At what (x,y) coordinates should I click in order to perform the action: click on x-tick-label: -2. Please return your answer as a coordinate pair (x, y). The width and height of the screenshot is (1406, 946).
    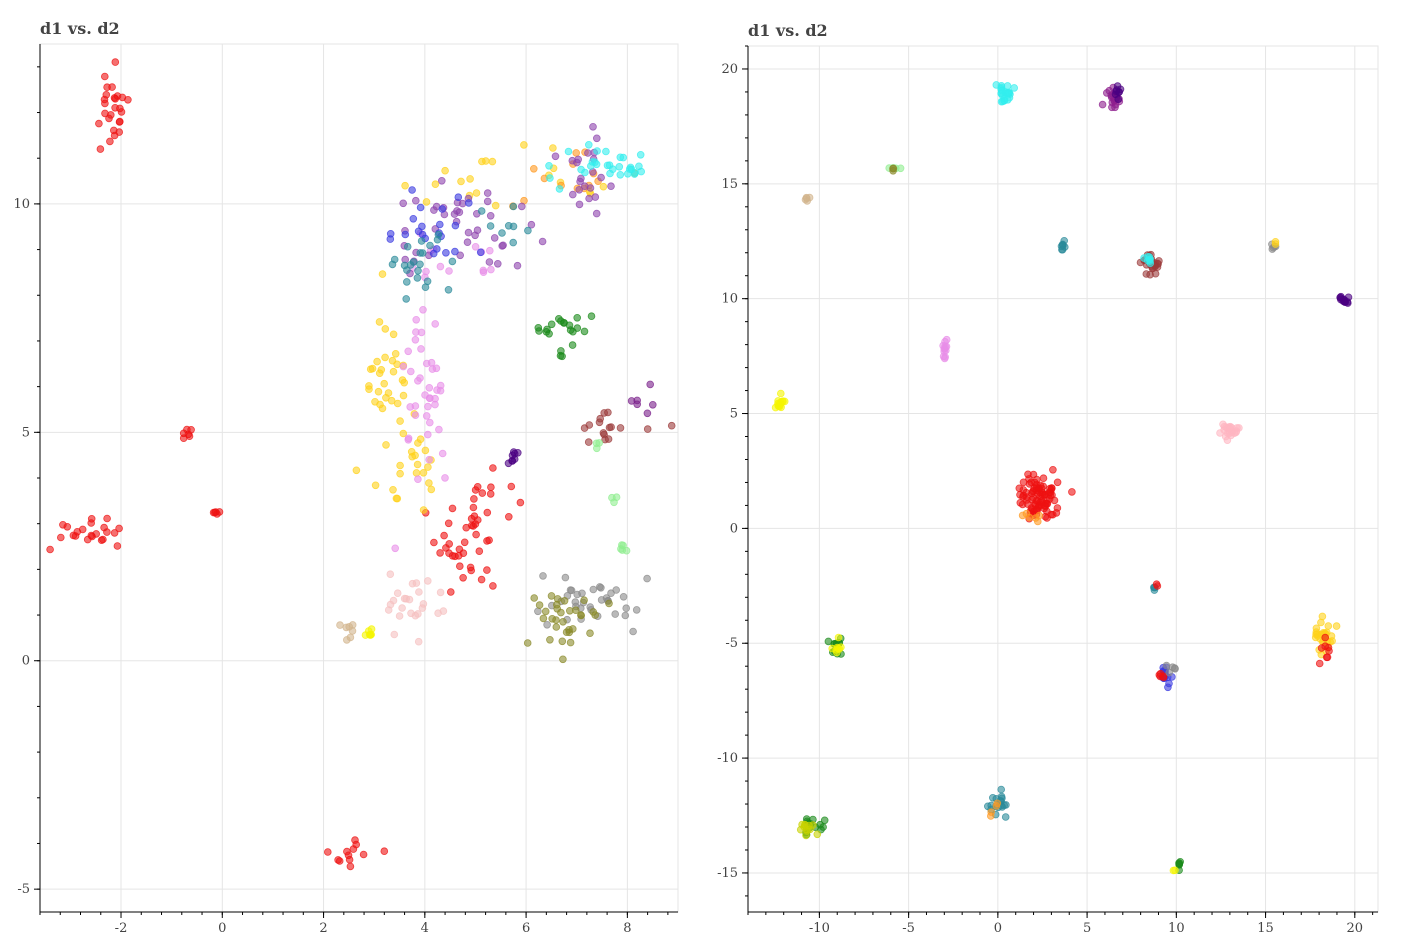
    Looking at the image, I should click on (121, 928).